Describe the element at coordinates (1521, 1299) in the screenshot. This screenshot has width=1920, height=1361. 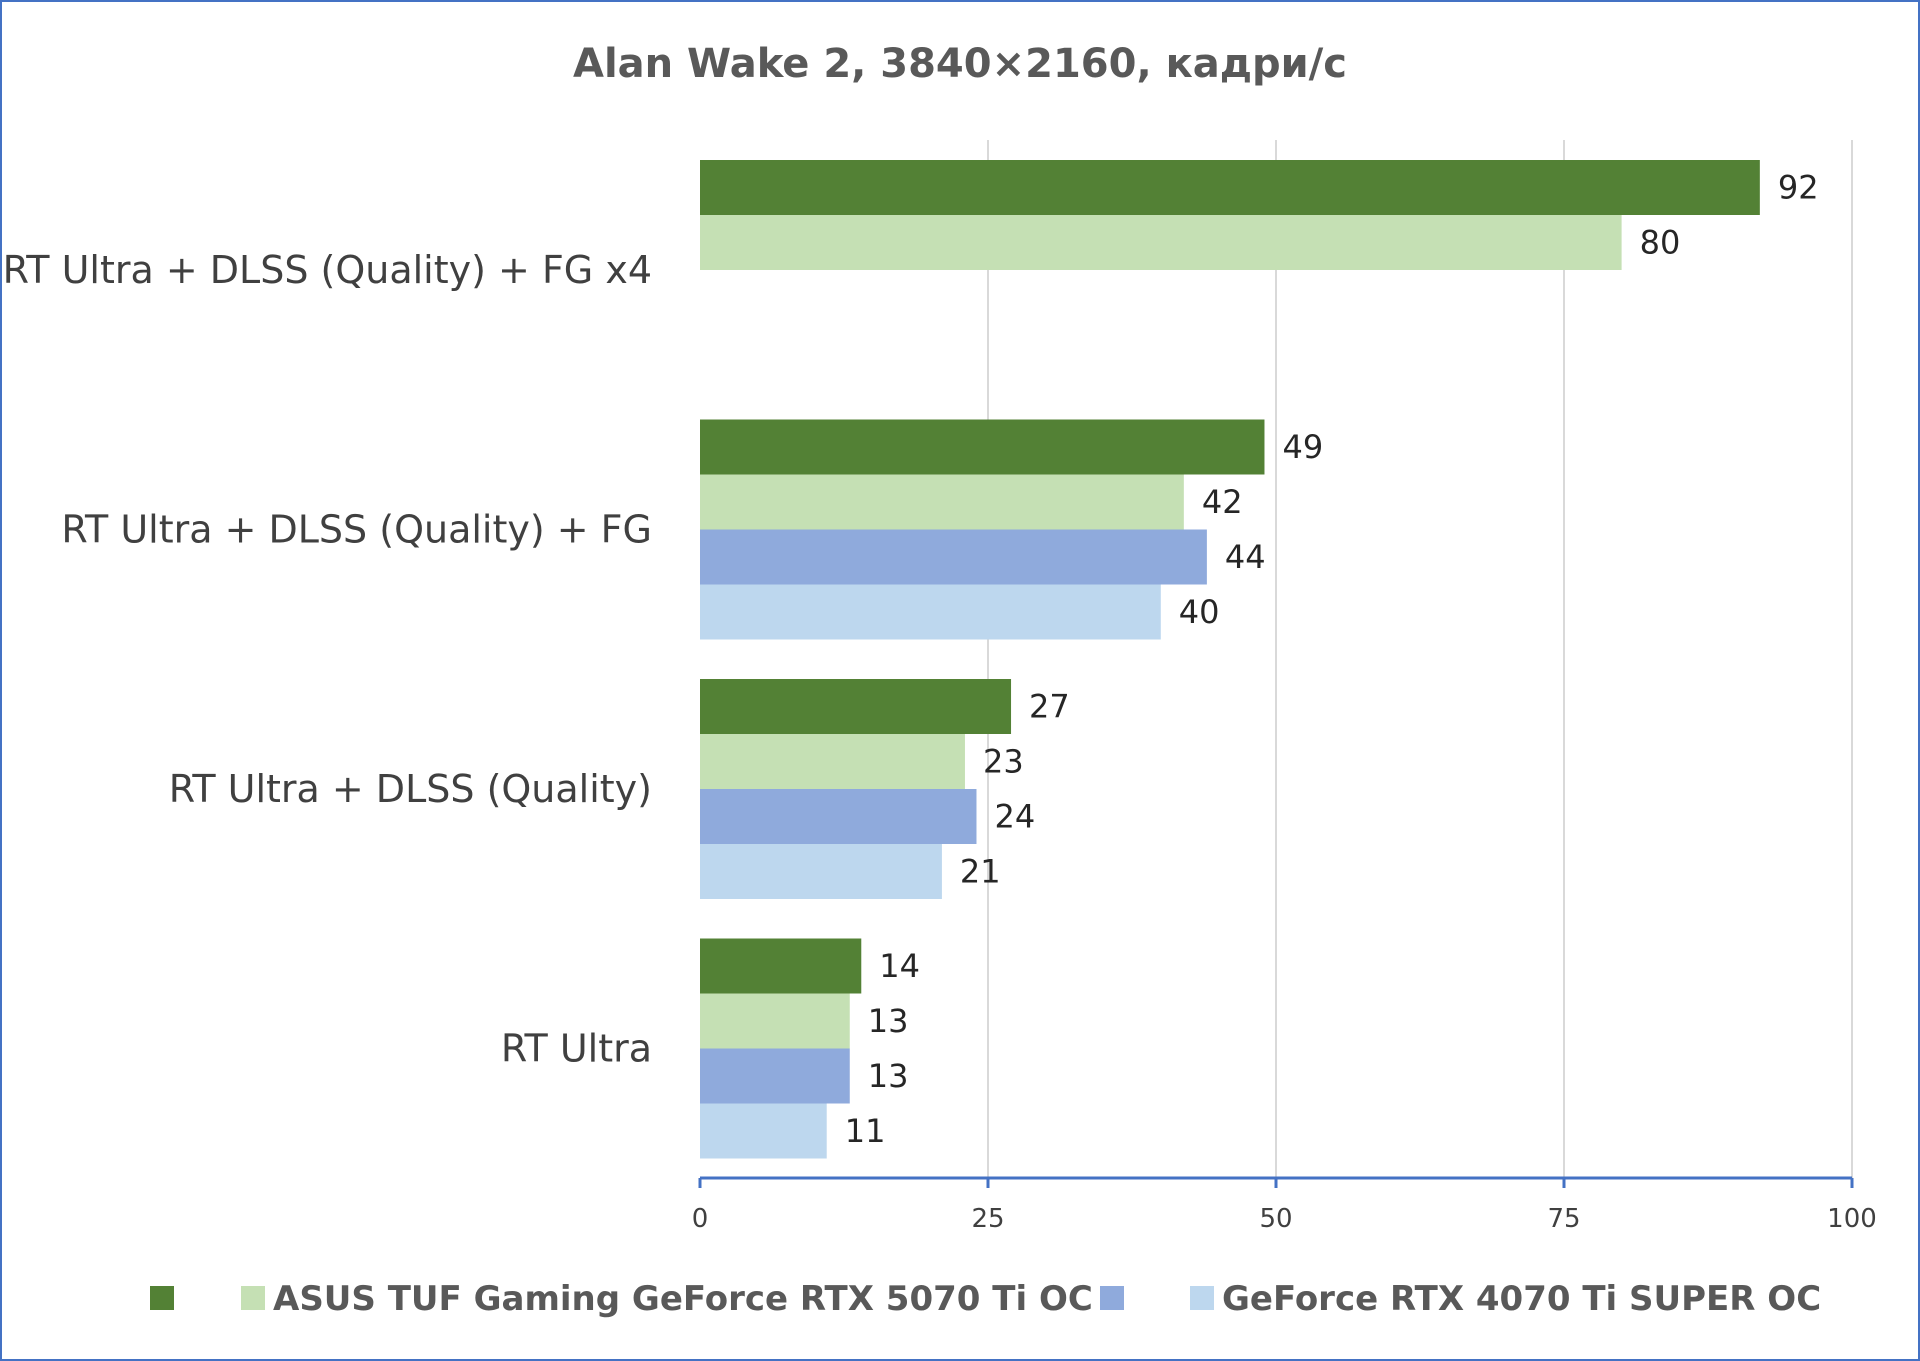
I see `legend-label: GeForce RTX 4070 Ti SUPER OC` at that location.